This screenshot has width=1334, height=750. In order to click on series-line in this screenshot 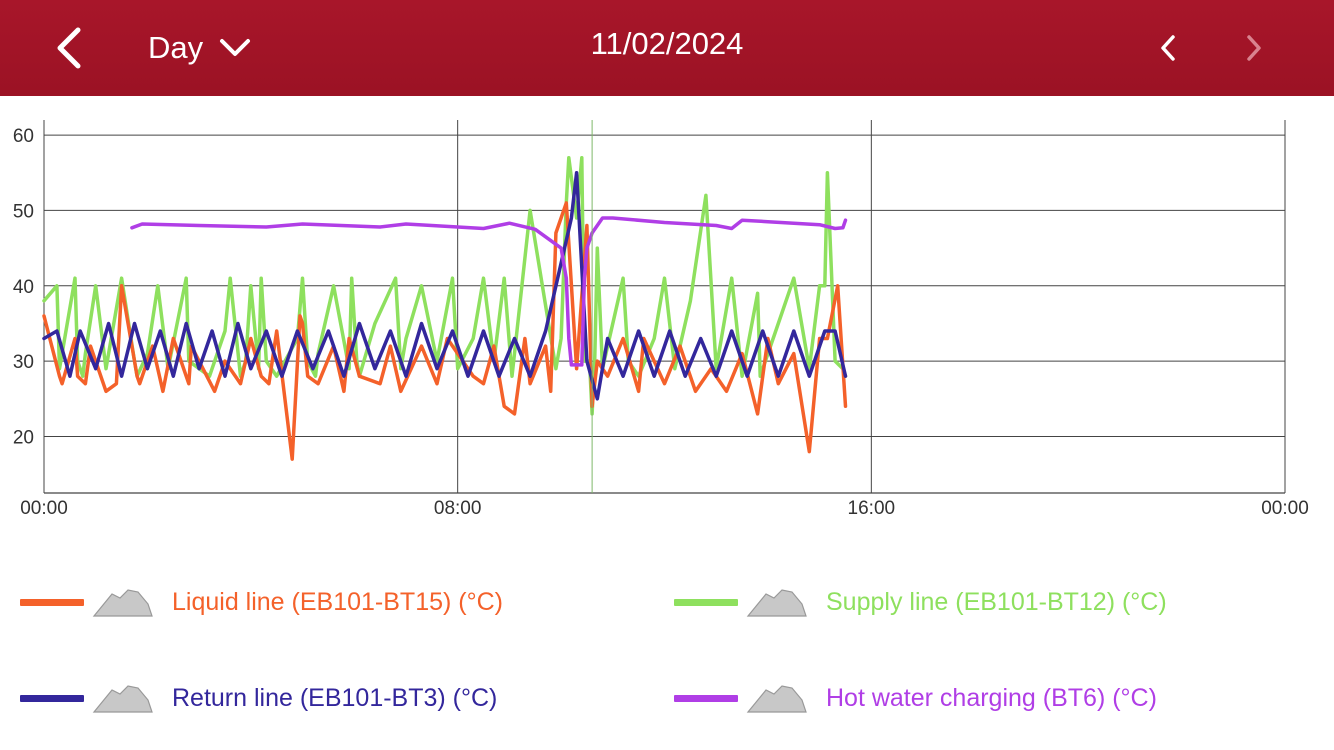, I will do `click(489, 291)`.